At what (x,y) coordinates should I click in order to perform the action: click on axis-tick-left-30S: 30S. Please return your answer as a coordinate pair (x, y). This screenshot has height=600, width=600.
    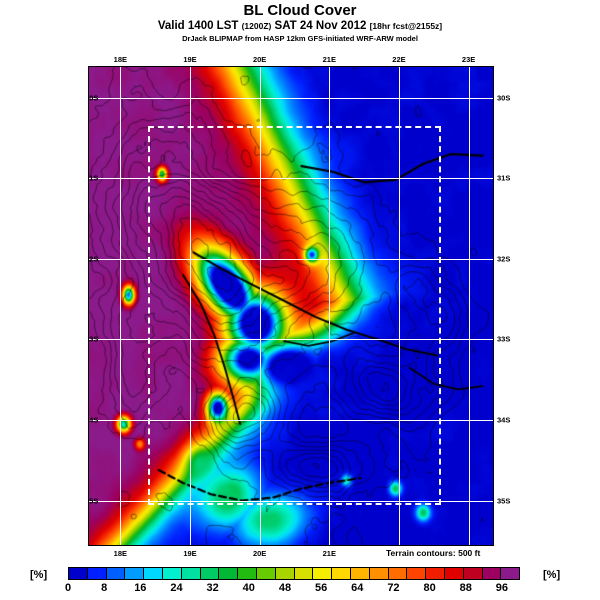
    Looking at the image, I should click on (94, 98).